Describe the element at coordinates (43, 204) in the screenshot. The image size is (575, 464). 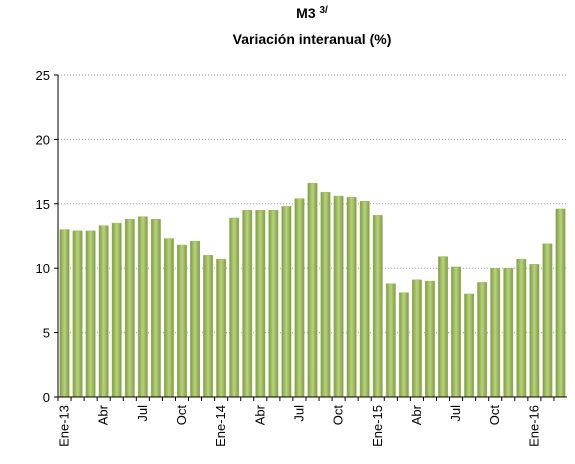
I see `y-tick-label: 15` at that location.